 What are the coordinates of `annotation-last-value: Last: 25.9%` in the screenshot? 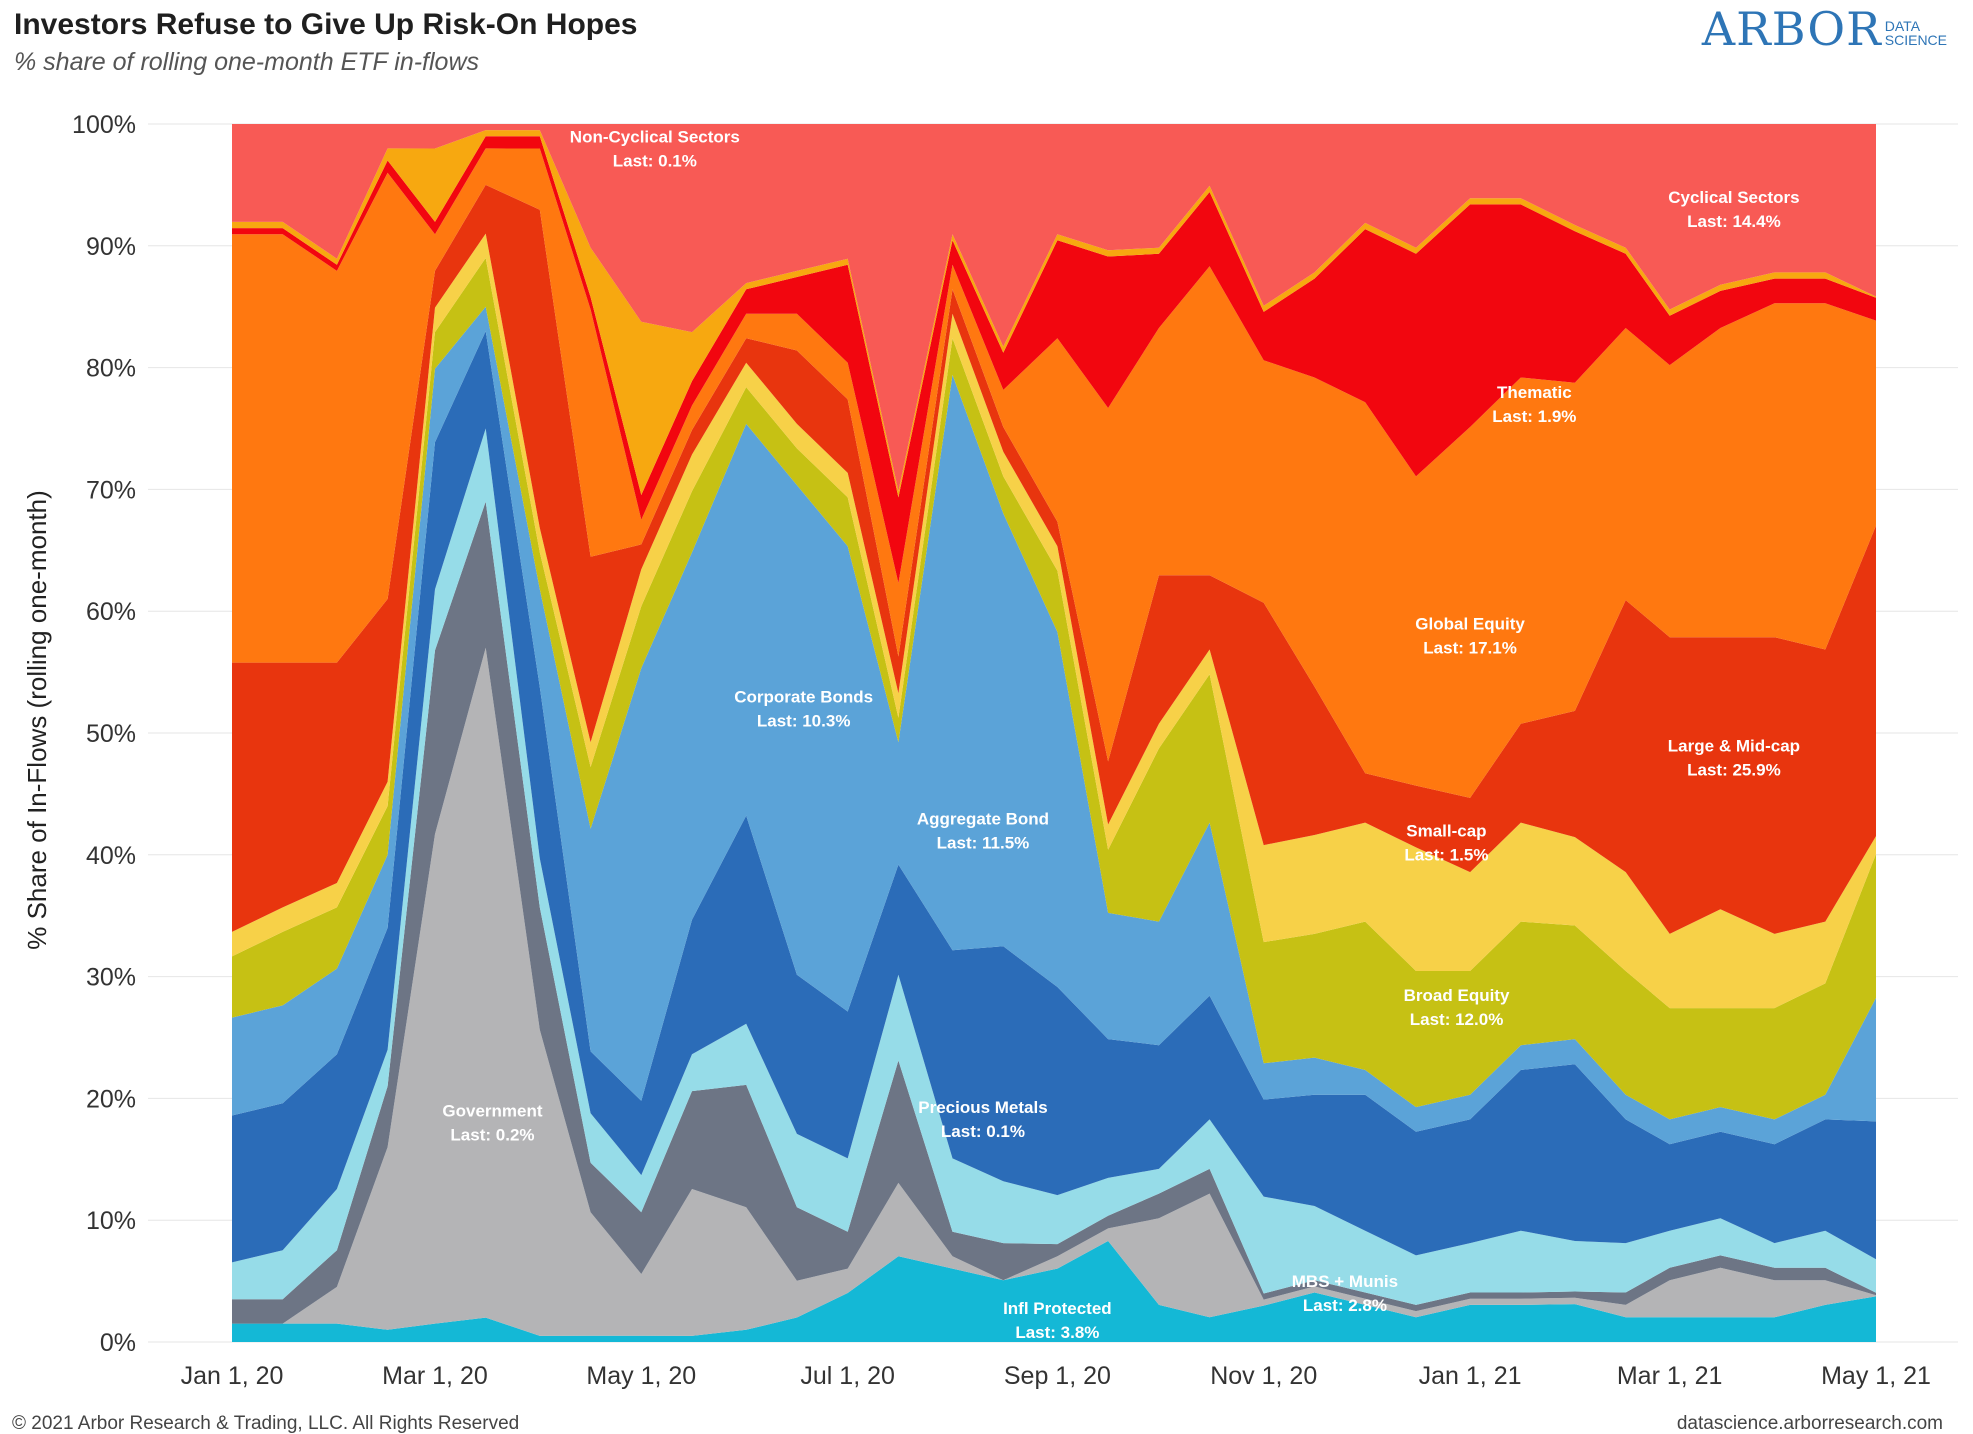 It's located at (1734, 769).